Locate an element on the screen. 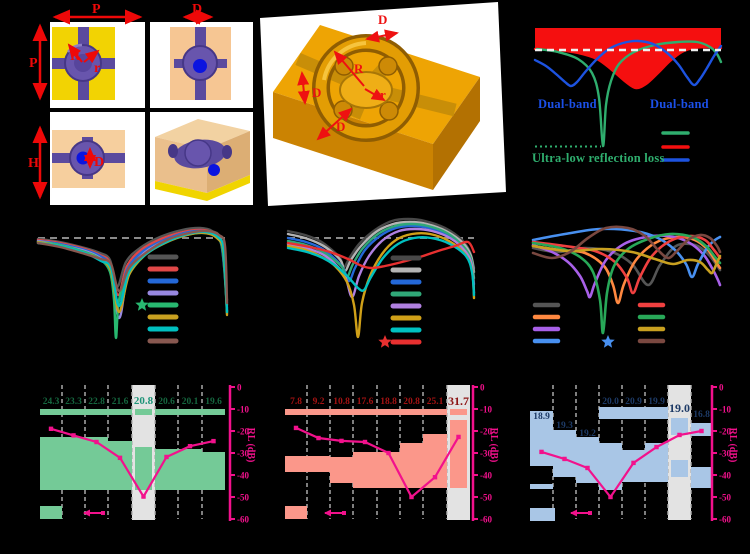 The width and height of the screenshot is (750, 554). bar-value-label: 9.2 is located at coordinates (319, 402).